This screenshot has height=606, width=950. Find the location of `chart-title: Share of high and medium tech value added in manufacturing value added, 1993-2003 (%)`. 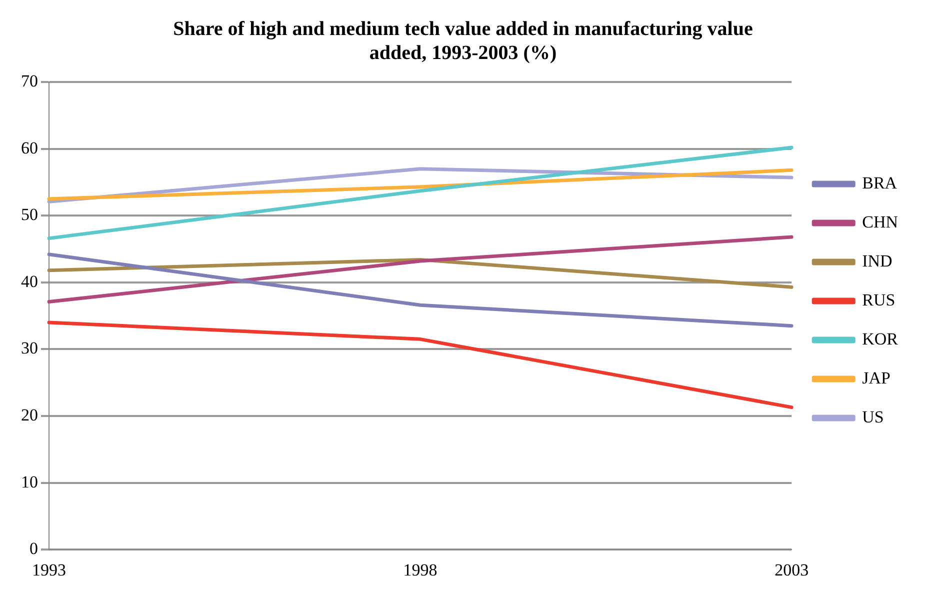

chart-title: Share of high and medium tech value added in manufacturing value added, 1993-2003 (%) is located at coordinates (463, 41).